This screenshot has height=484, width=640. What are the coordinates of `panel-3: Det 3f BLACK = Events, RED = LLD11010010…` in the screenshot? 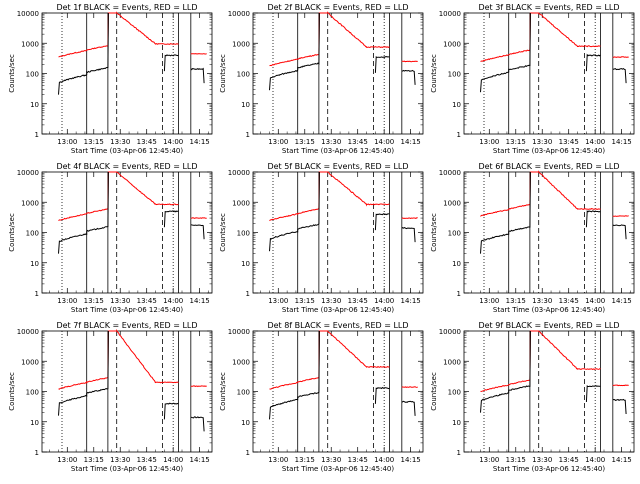 It's located at (532, 79).